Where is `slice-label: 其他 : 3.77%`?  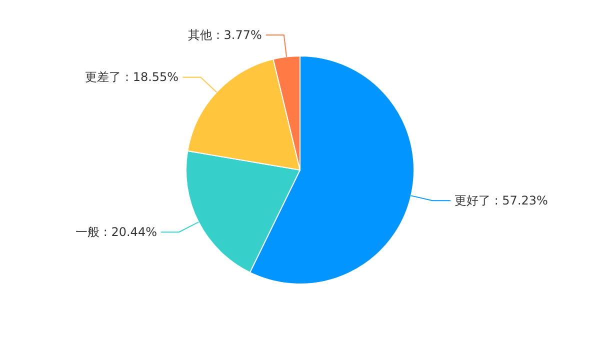 slice-label: 其他 : 3.77% is located at coordinates (225, 35).